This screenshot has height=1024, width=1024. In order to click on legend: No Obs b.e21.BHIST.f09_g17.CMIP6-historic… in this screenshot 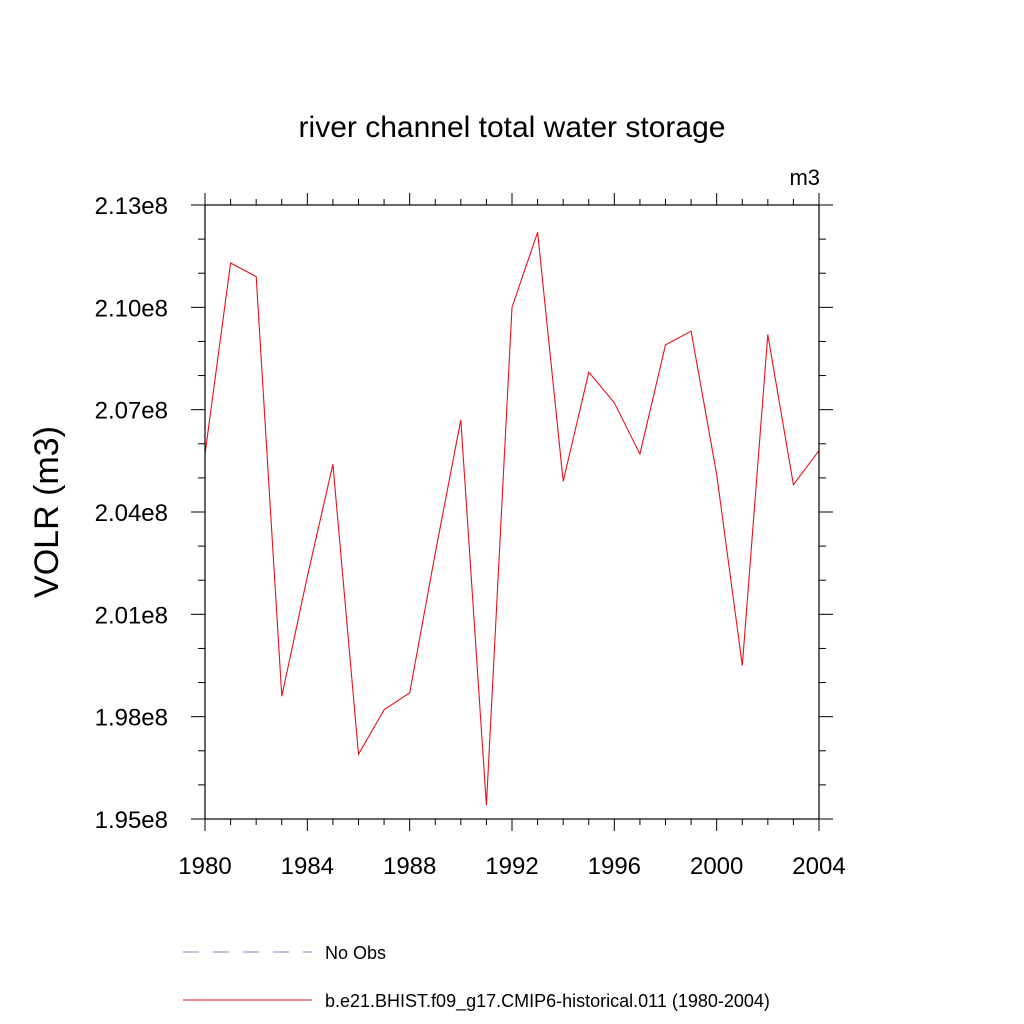, I will do `click(476, 977)`.